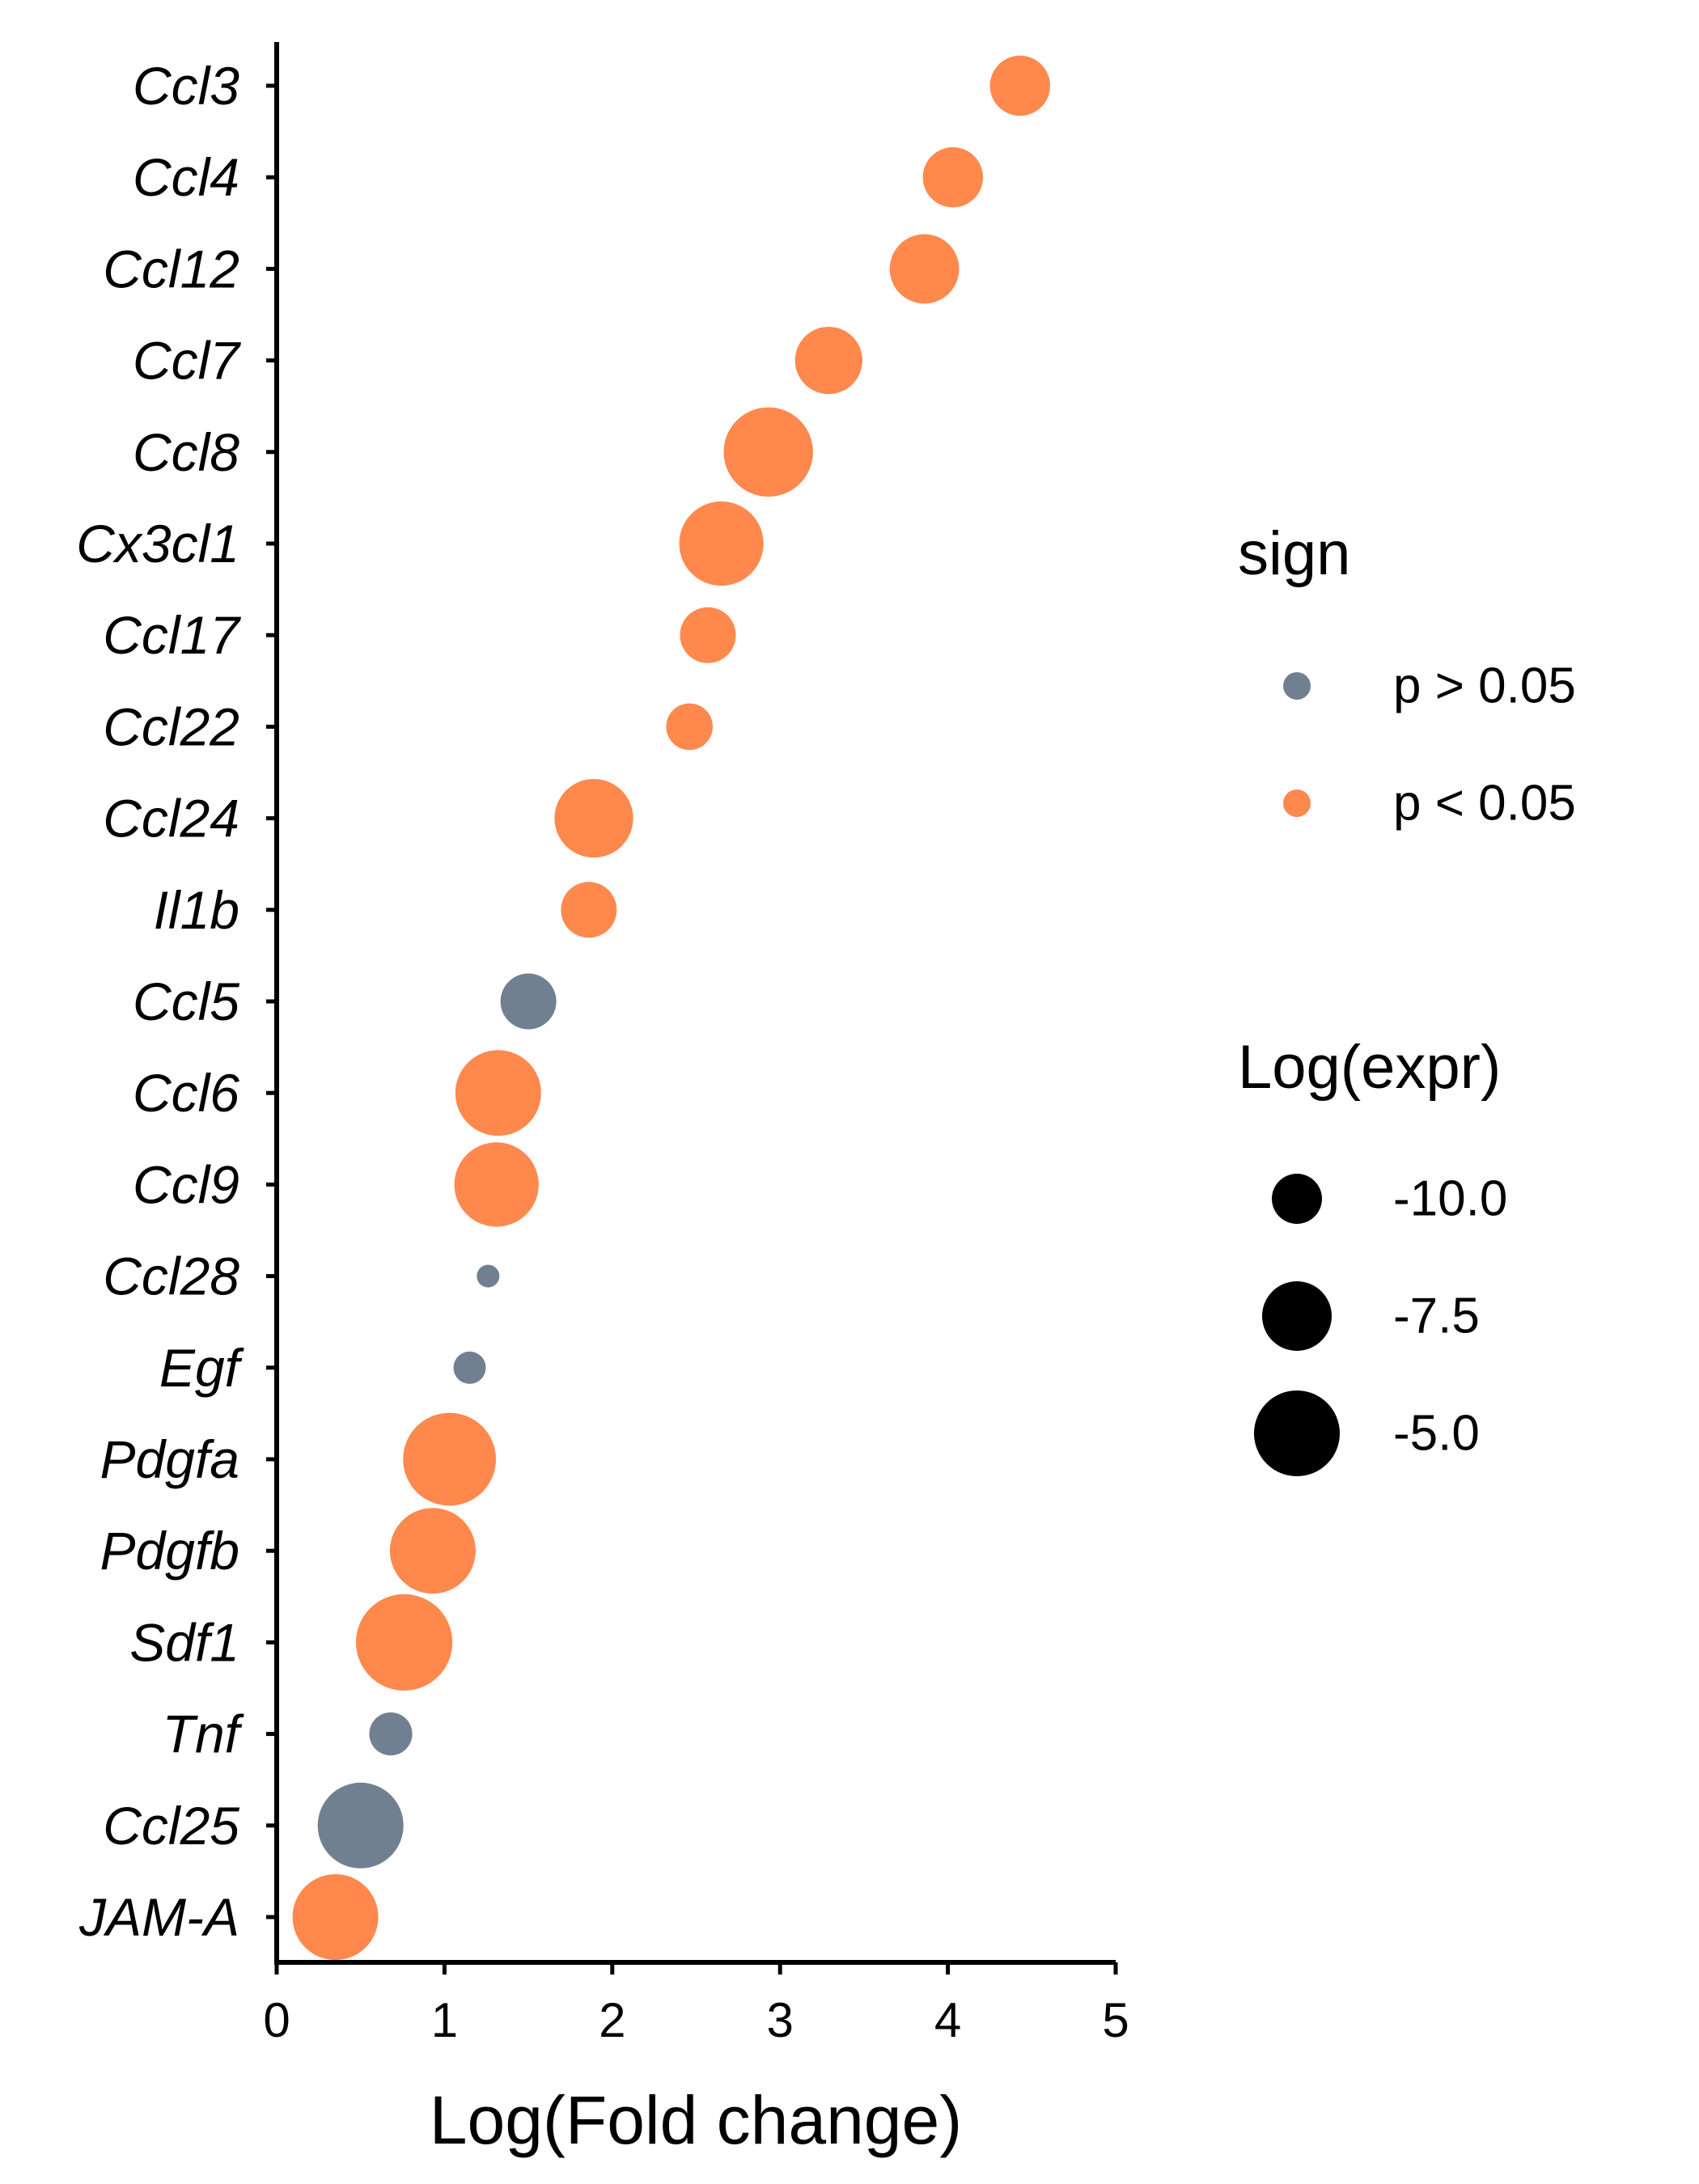  I want to click on legend-label-p-above: p > 0.05, so click(1484, 686).